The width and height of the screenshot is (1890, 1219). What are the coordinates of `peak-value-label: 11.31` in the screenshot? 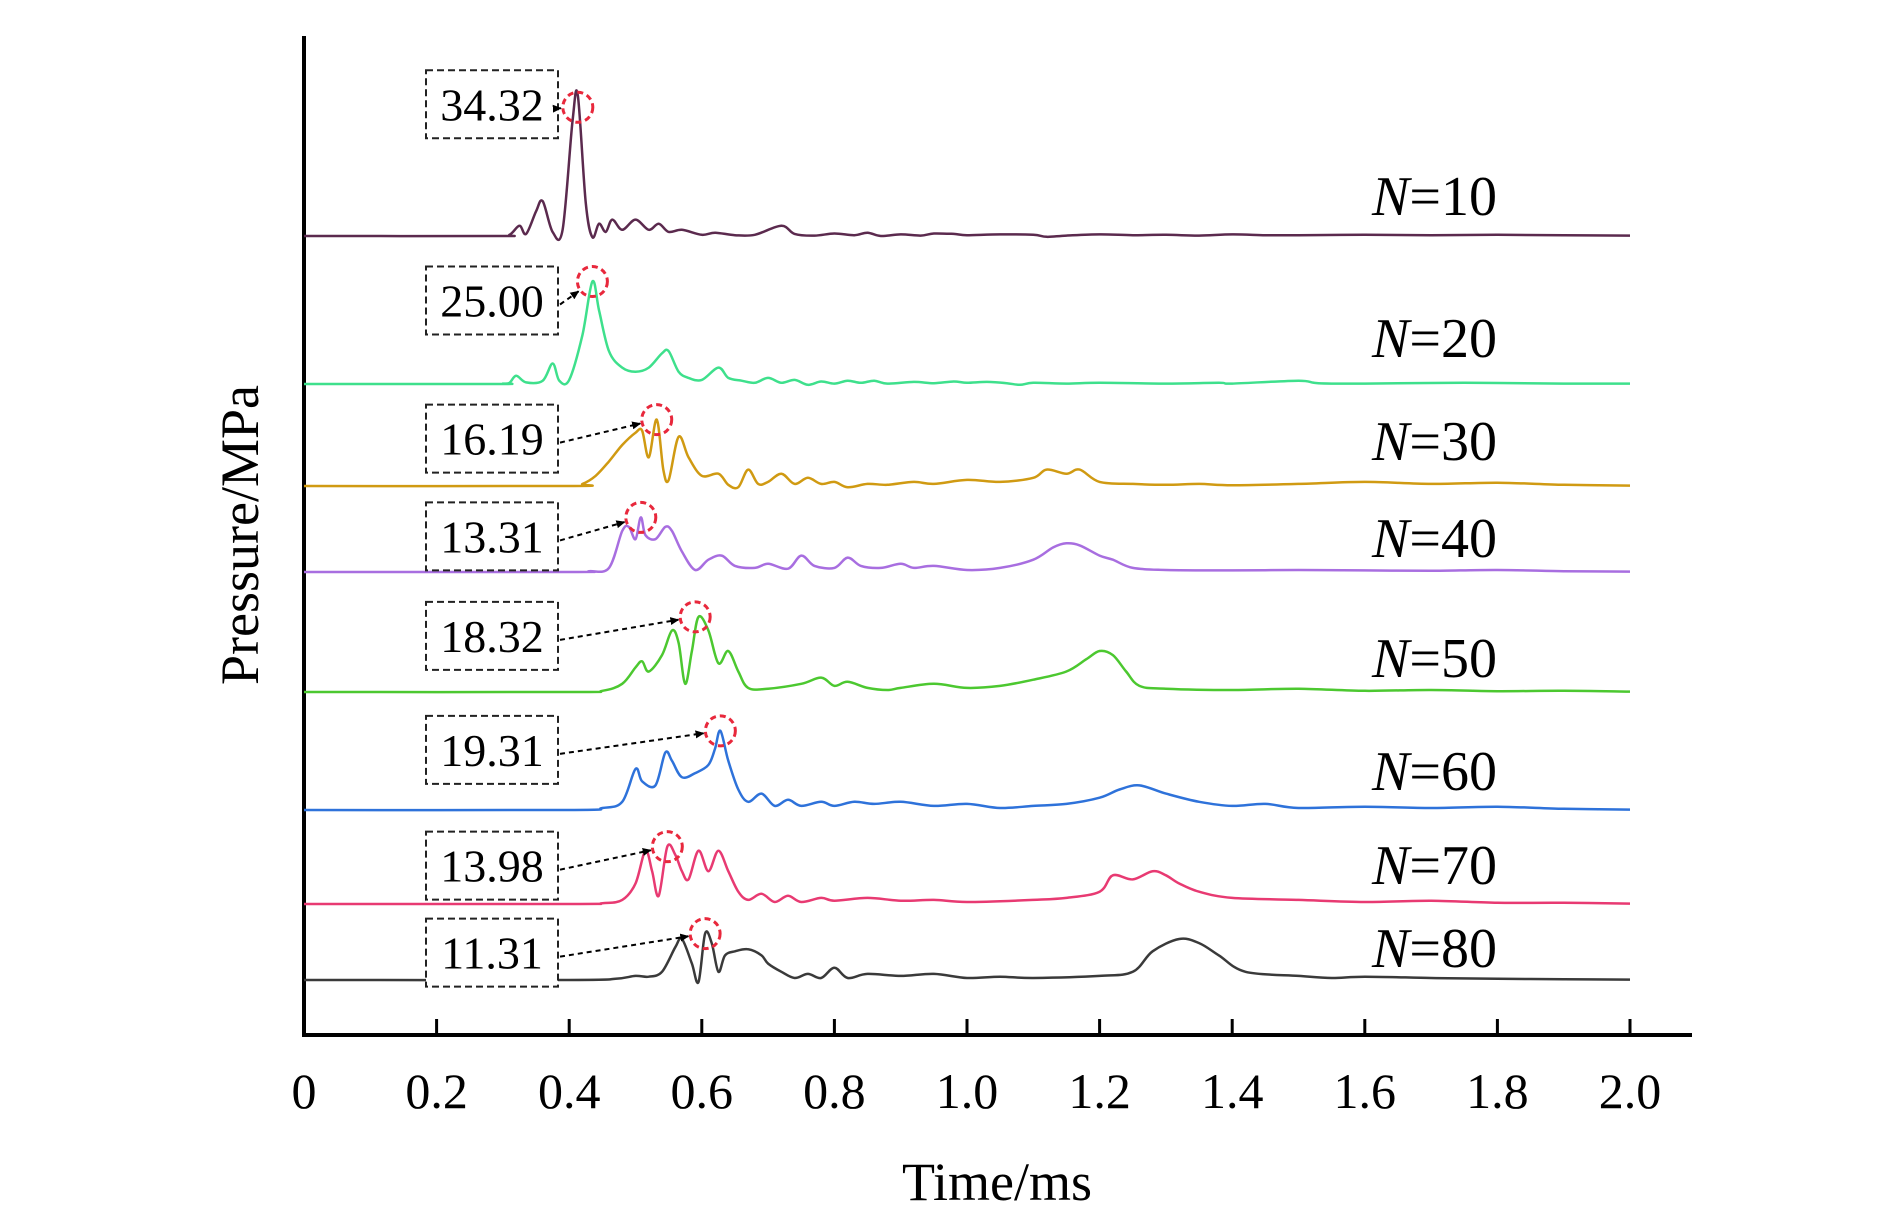 It's located at (492, 953).